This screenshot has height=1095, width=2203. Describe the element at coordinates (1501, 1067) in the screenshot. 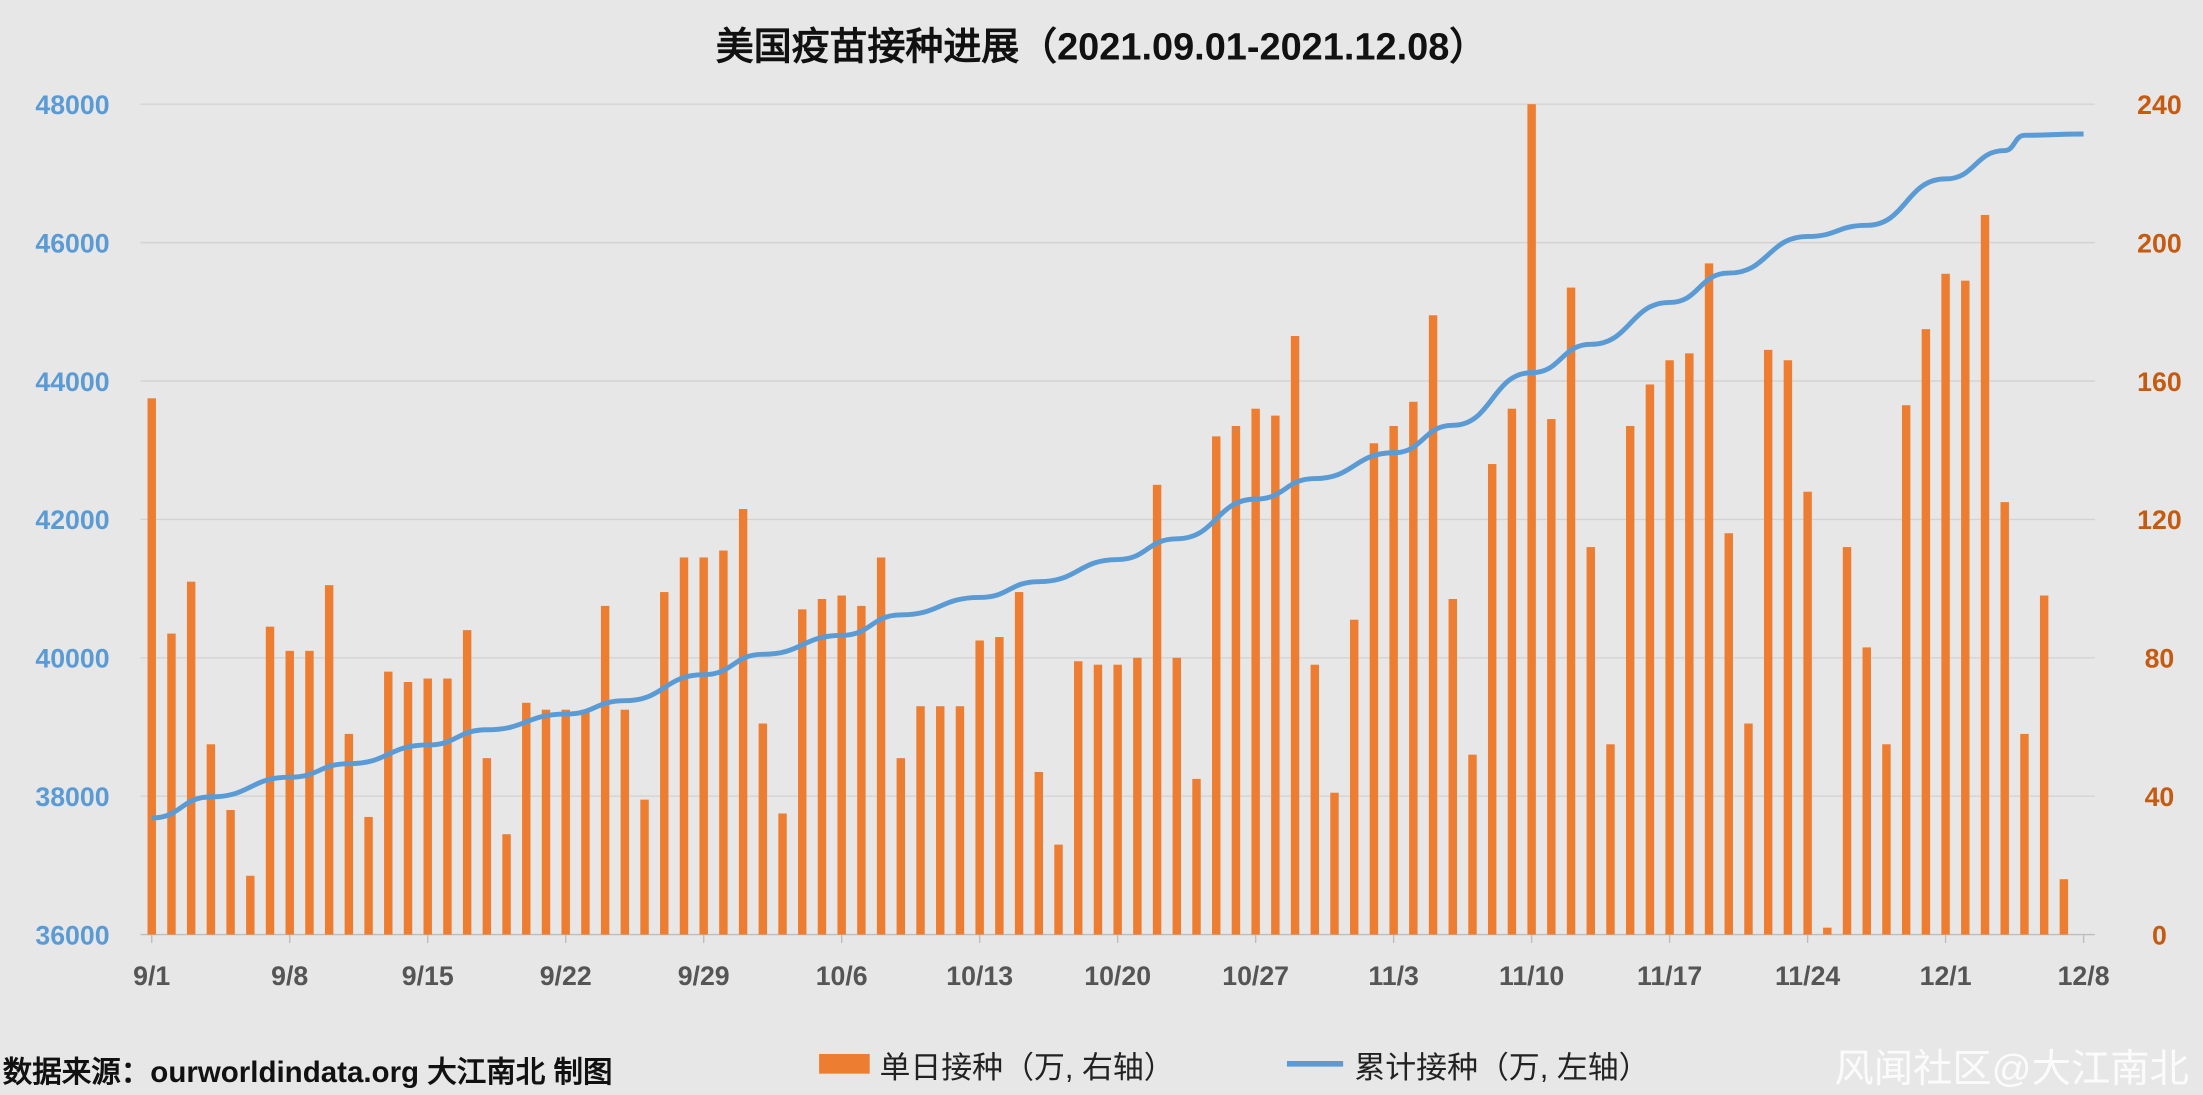

I see `legend-label-cumulative: 累计接种（万, 左轴）` at that location.